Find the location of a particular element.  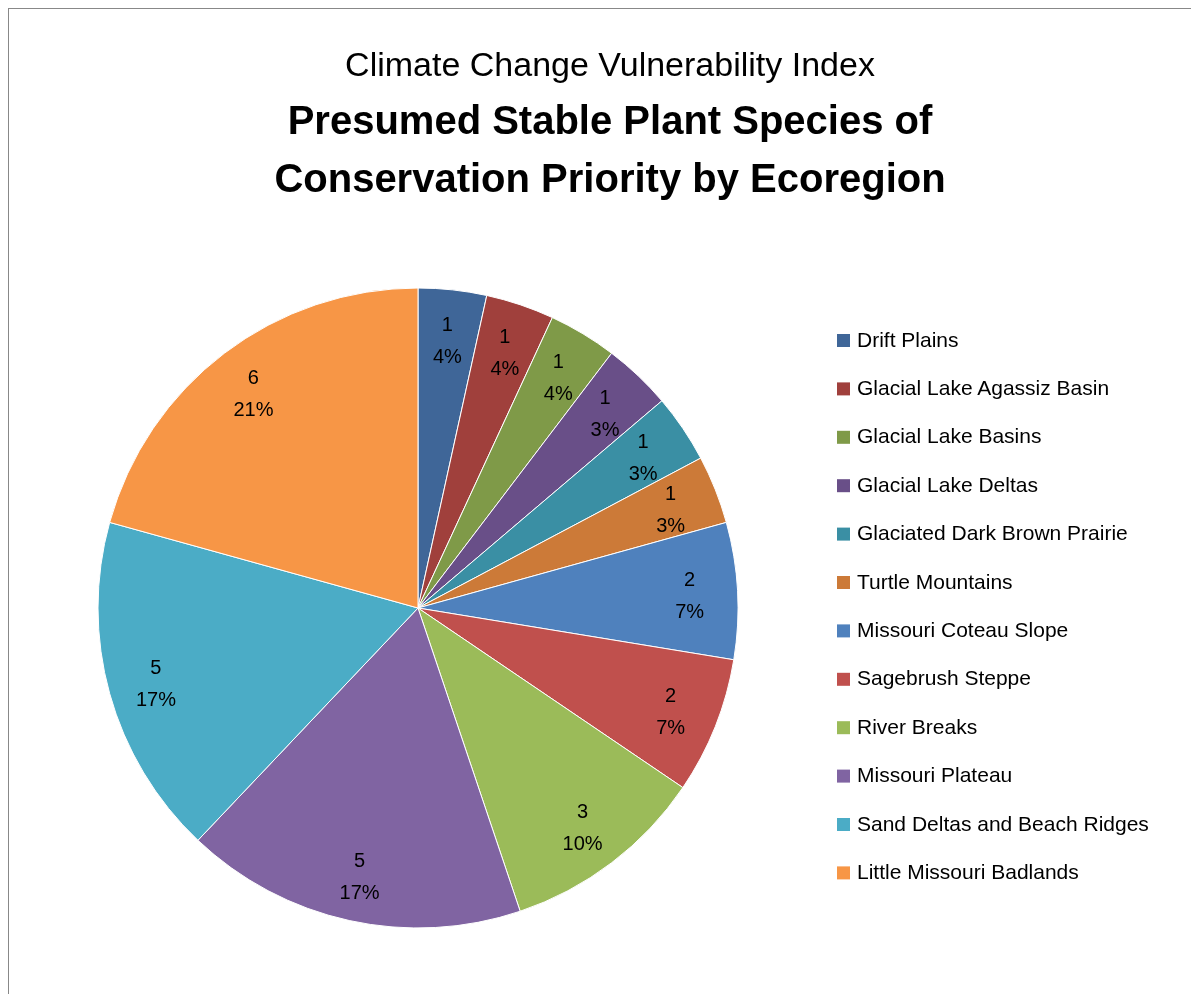

data-label: 3 10% is located at coordinates (582, 826).